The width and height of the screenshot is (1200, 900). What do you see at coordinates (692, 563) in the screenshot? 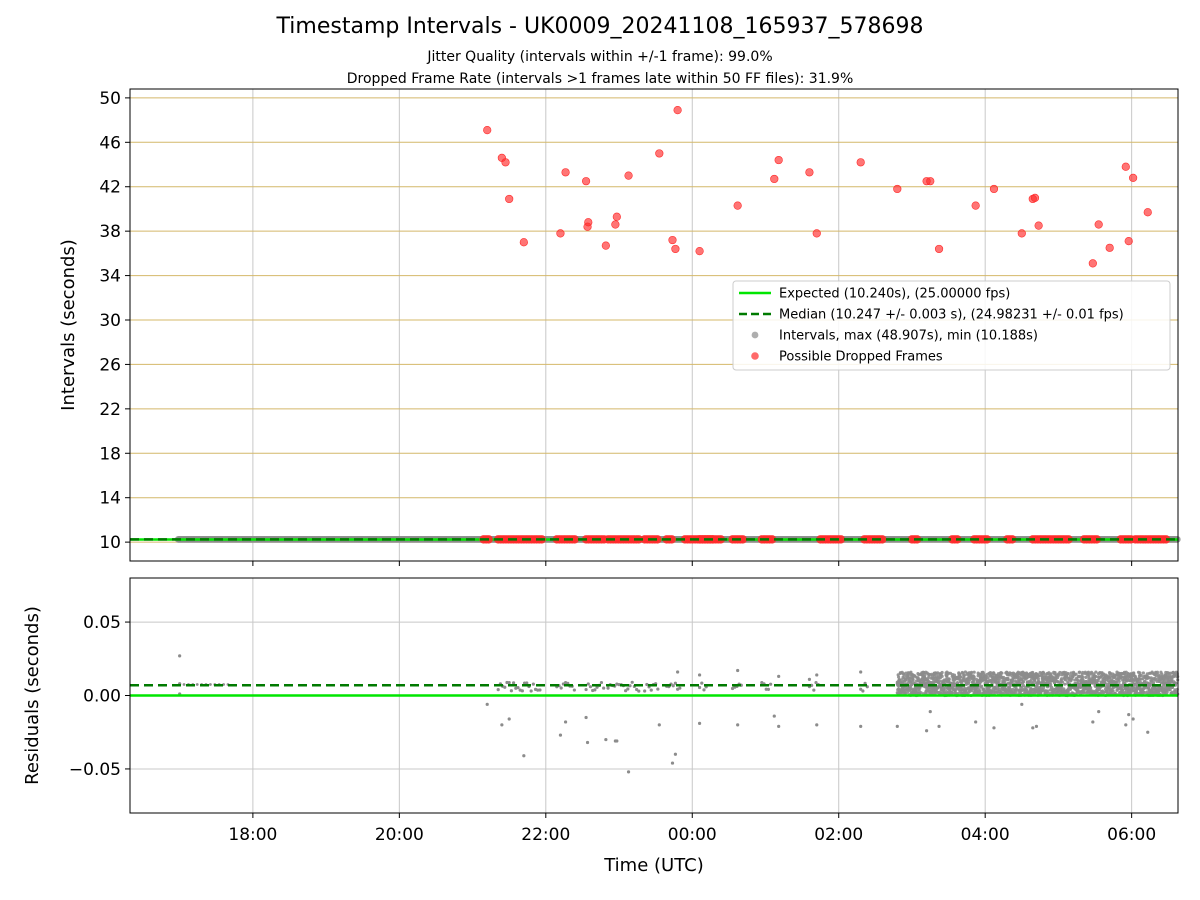
I see `intervals-x-axis` at bounding box center [692, 563].